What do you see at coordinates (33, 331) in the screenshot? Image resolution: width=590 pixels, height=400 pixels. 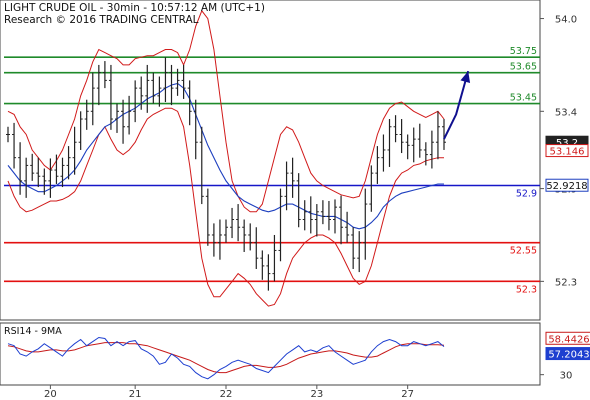 I see `rsi-panel-title: RSI14 - 9MA` at bounding box center [33, 331].